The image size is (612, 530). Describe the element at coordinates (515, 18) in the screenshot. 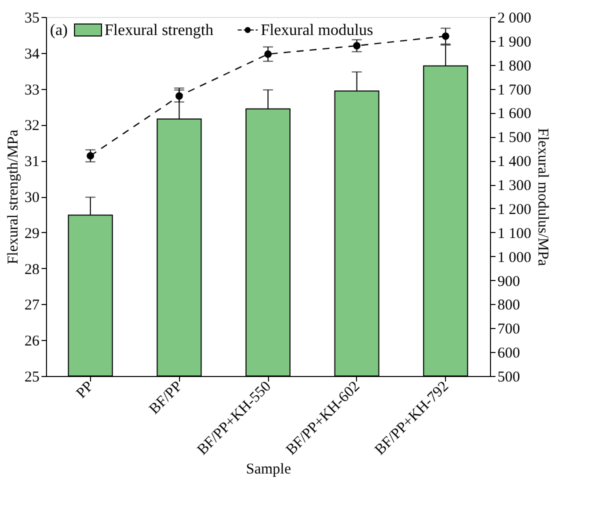

I see `y2-tick-label: 2 000` at that location.